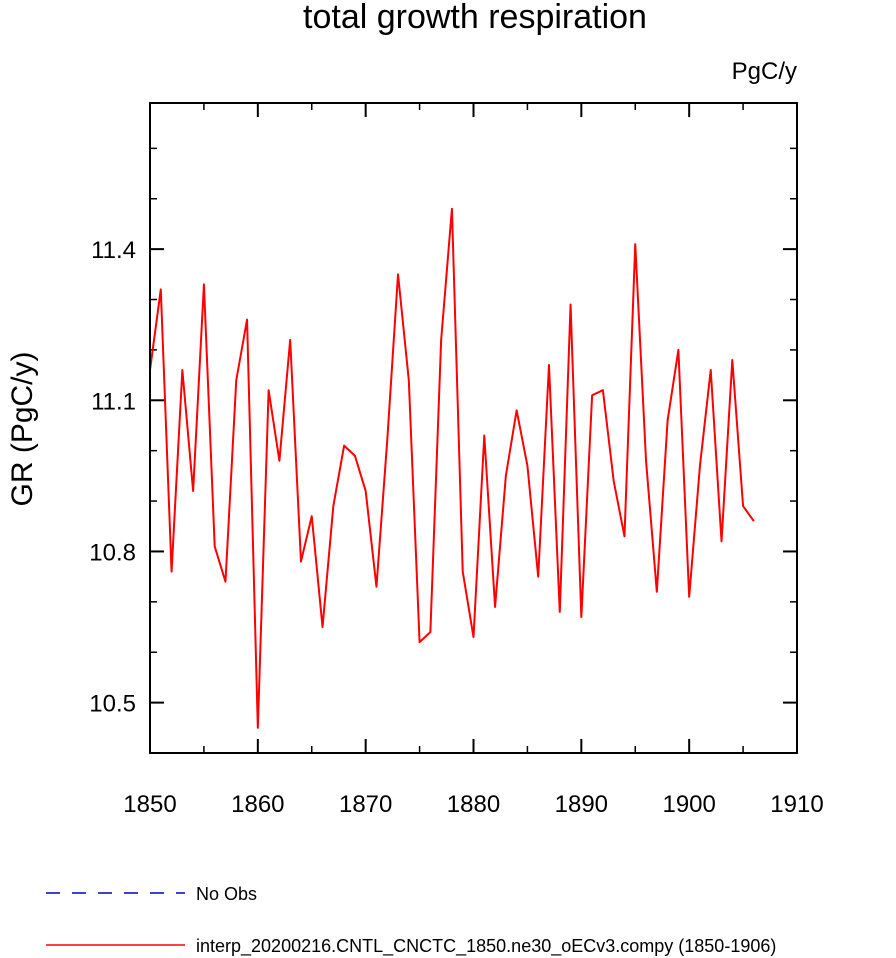 The height and width of the screenshot is (958, 896). What do you see at coordinates (365, 804) in the screenshot?
I see `x-tick-label: 1870` at bounding box center [365, 804].